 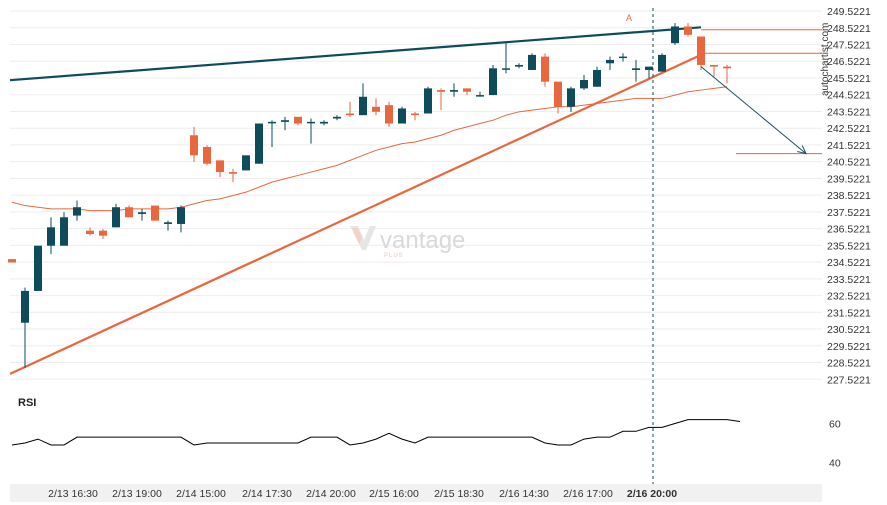 I want to click on rsi-tick-label: 40, so click(x=835, y=464).